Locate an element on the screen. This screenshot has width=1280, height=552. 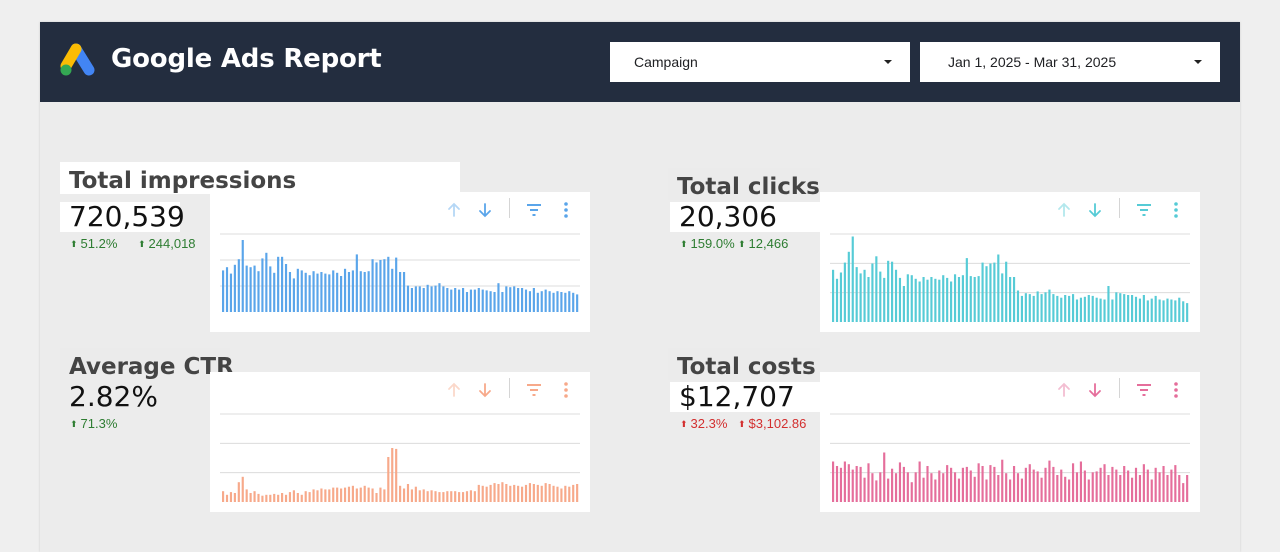
filter-icon is located at coordinates (1144, 210).